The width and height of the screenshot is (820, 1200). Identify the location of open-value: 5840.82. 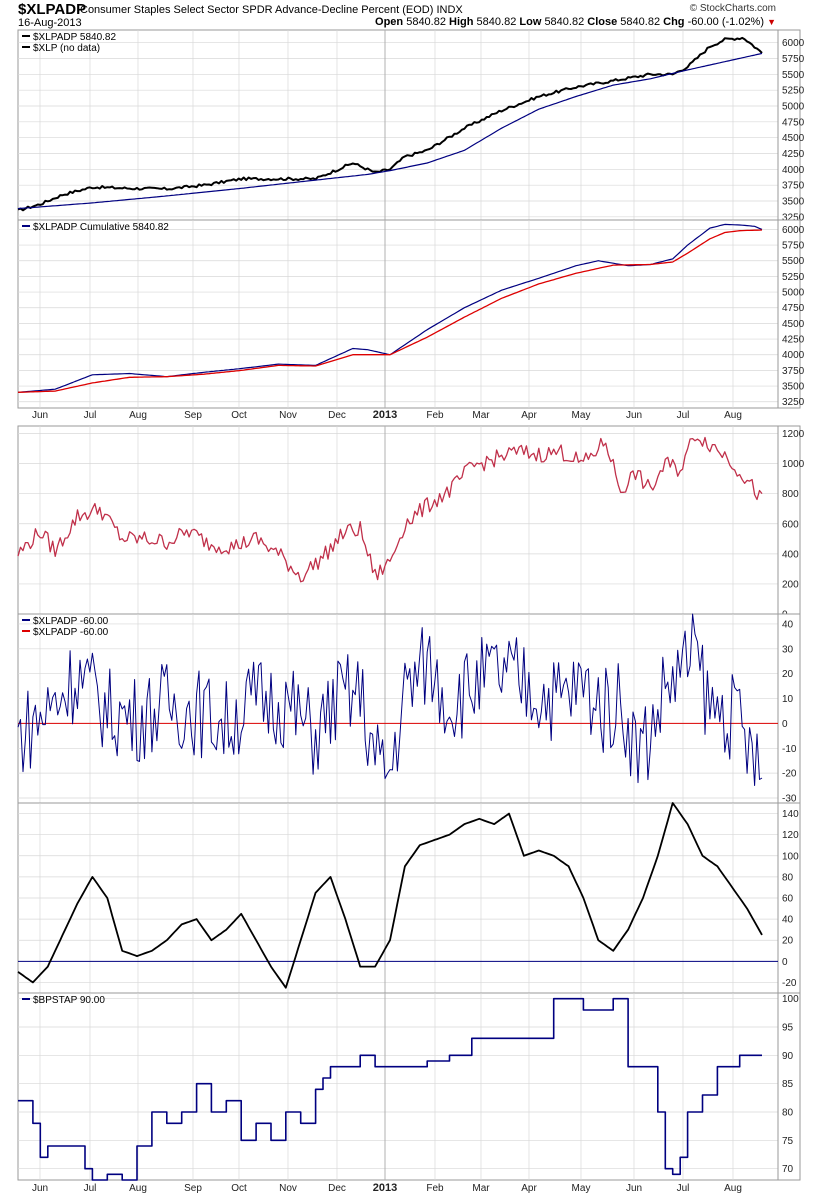
(426, 22).